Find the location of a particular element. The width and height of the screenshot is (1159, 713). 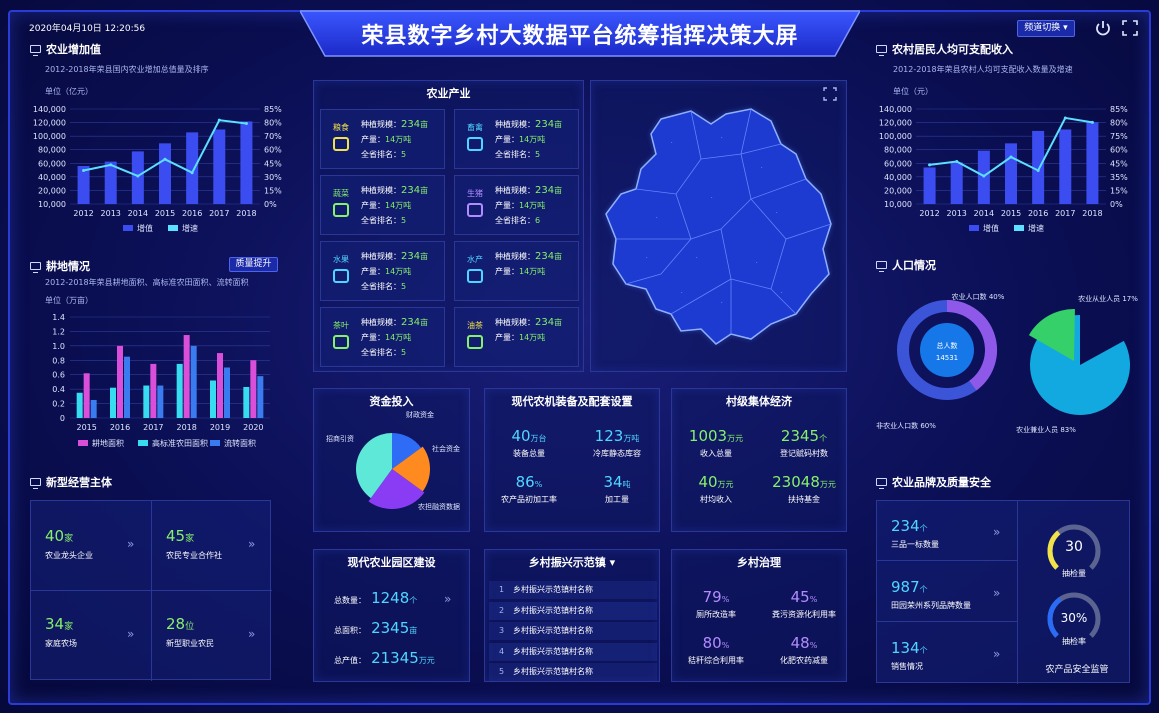

park-unit: 个 is located at coordinates (413, 600).